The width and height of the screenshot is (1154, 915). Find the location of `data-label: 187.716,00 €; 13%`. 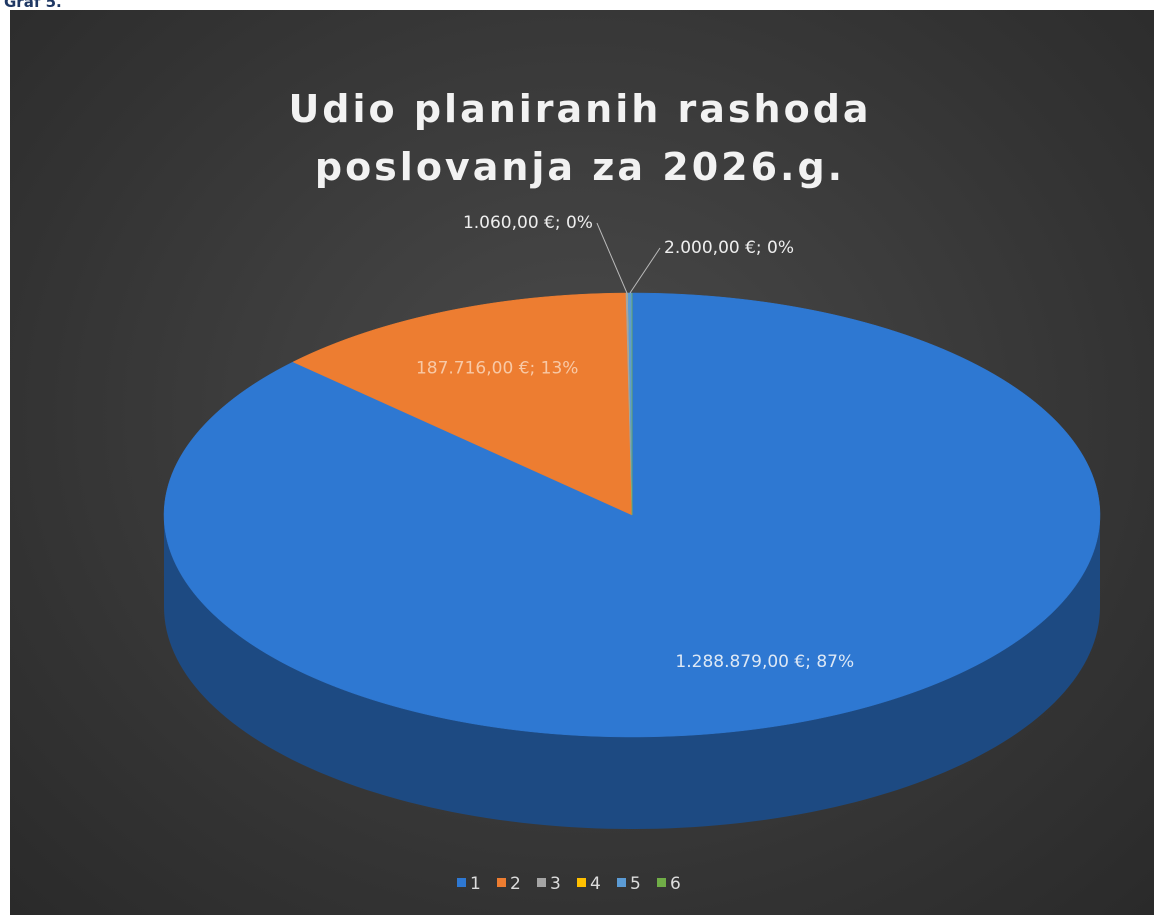

data-label: 187.716,00 €; 13% is located at coordinates (497, 369).